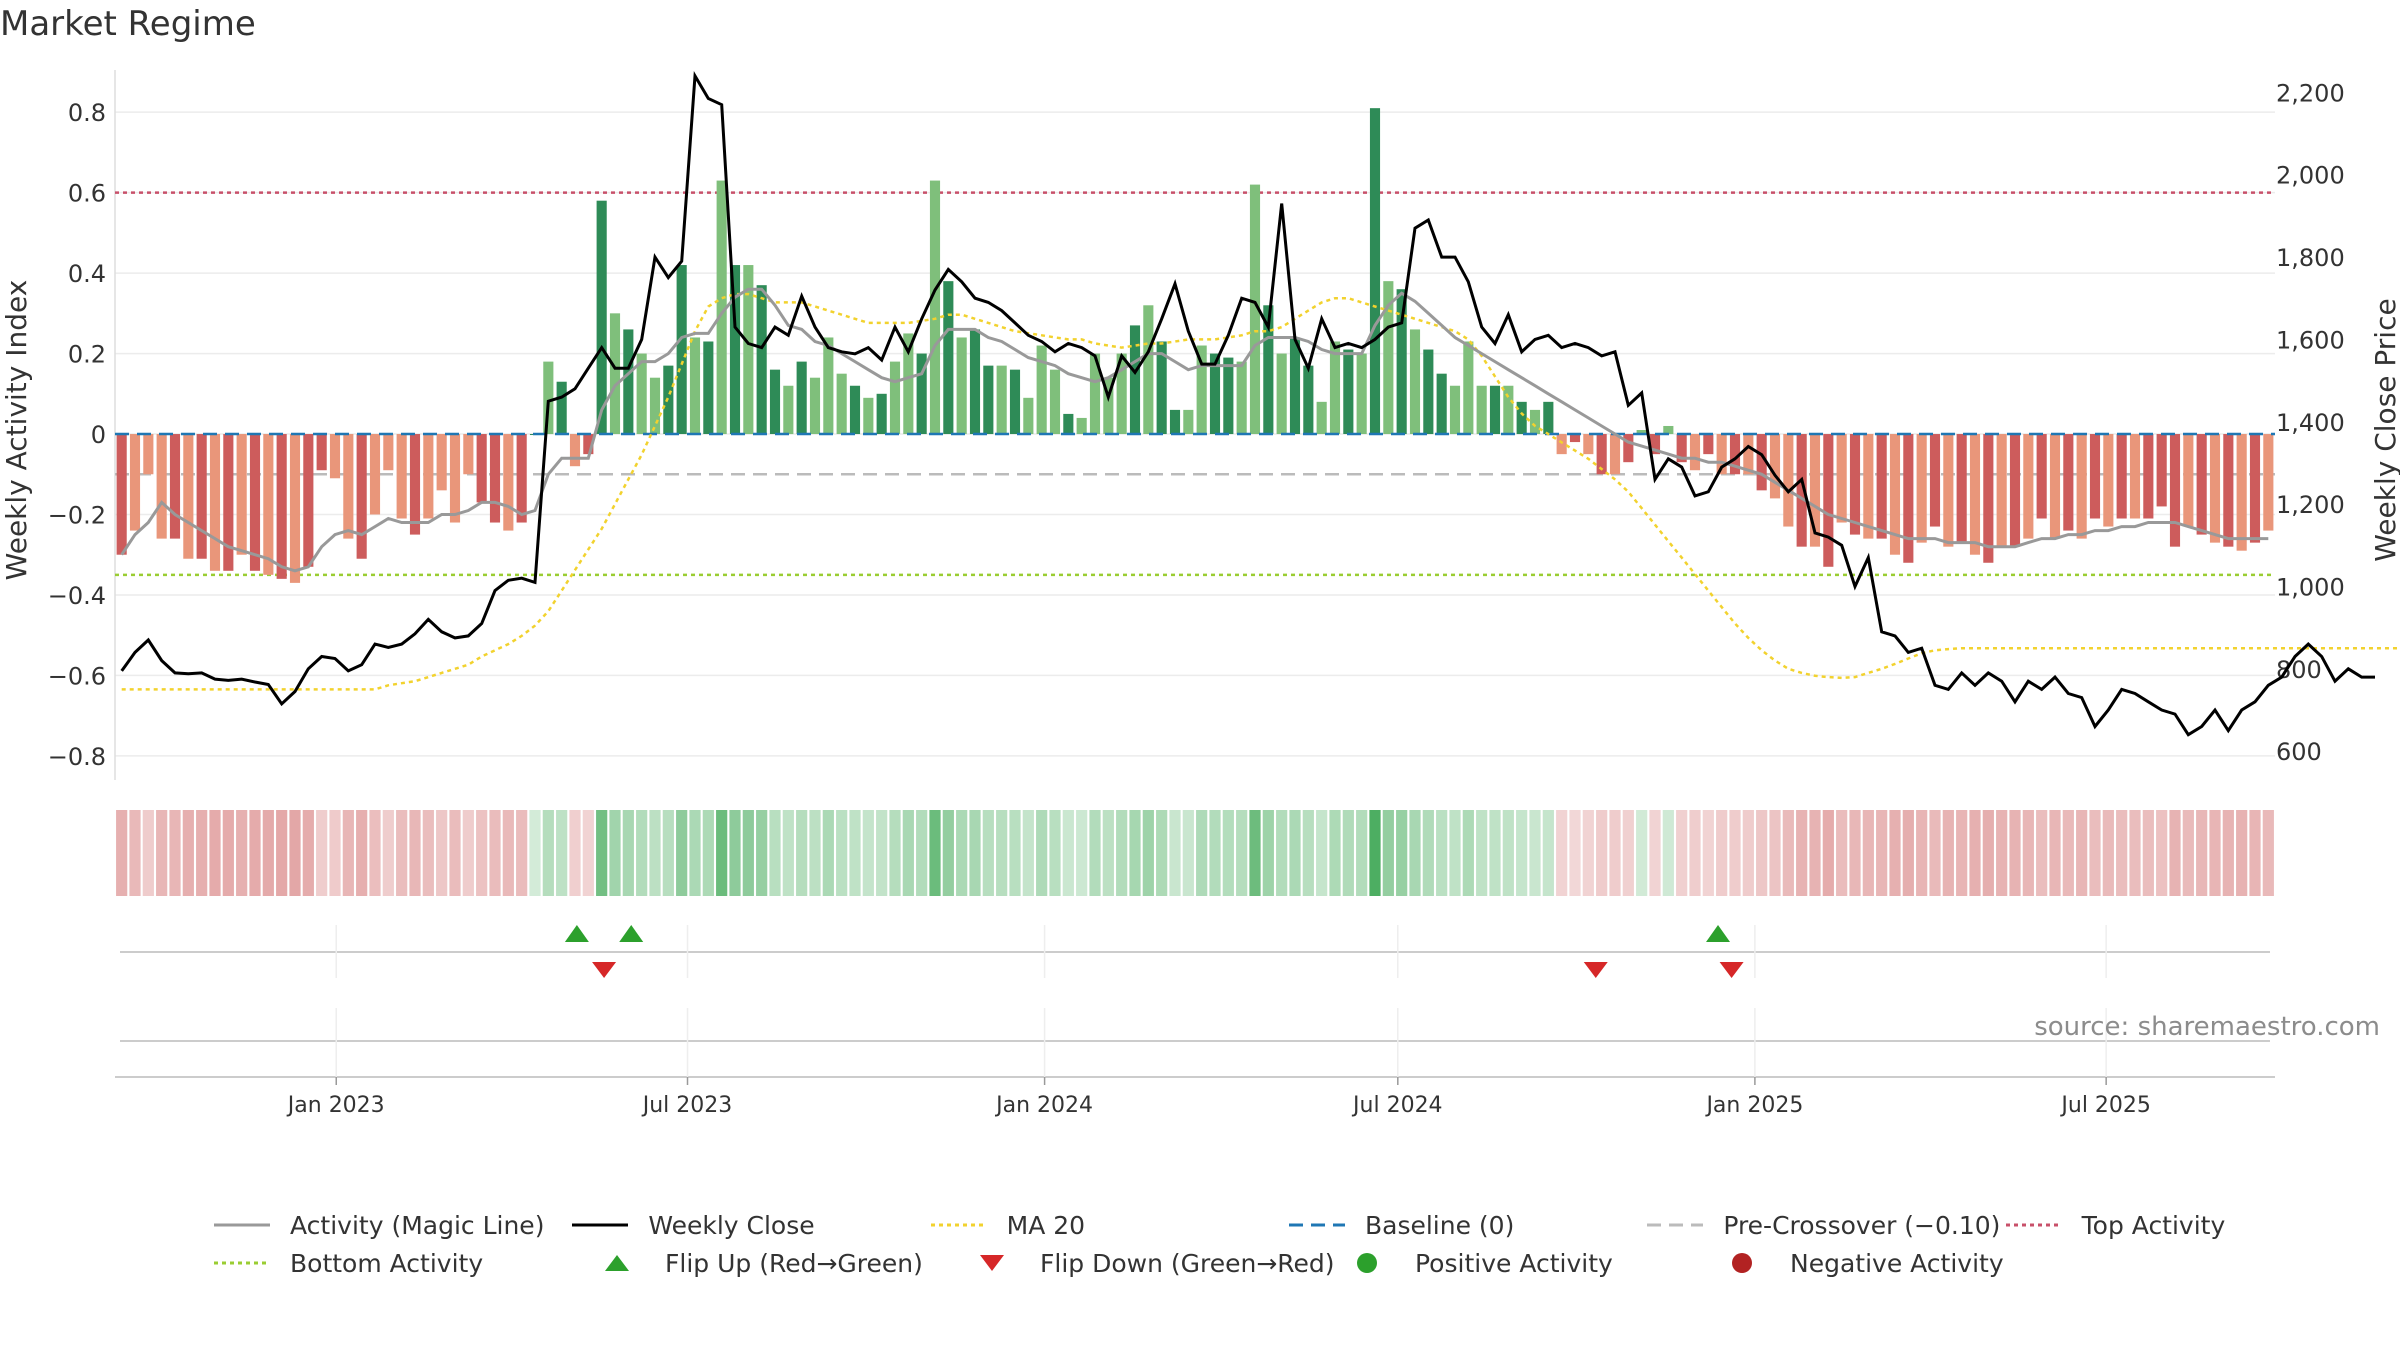 The width and height of the screenshot is (2400, 1350). What do you see at coordinates (1439, 1225) in the screenshot?
I see `legend-label: Baseline (0)` at bounding box center [1439, 1225].